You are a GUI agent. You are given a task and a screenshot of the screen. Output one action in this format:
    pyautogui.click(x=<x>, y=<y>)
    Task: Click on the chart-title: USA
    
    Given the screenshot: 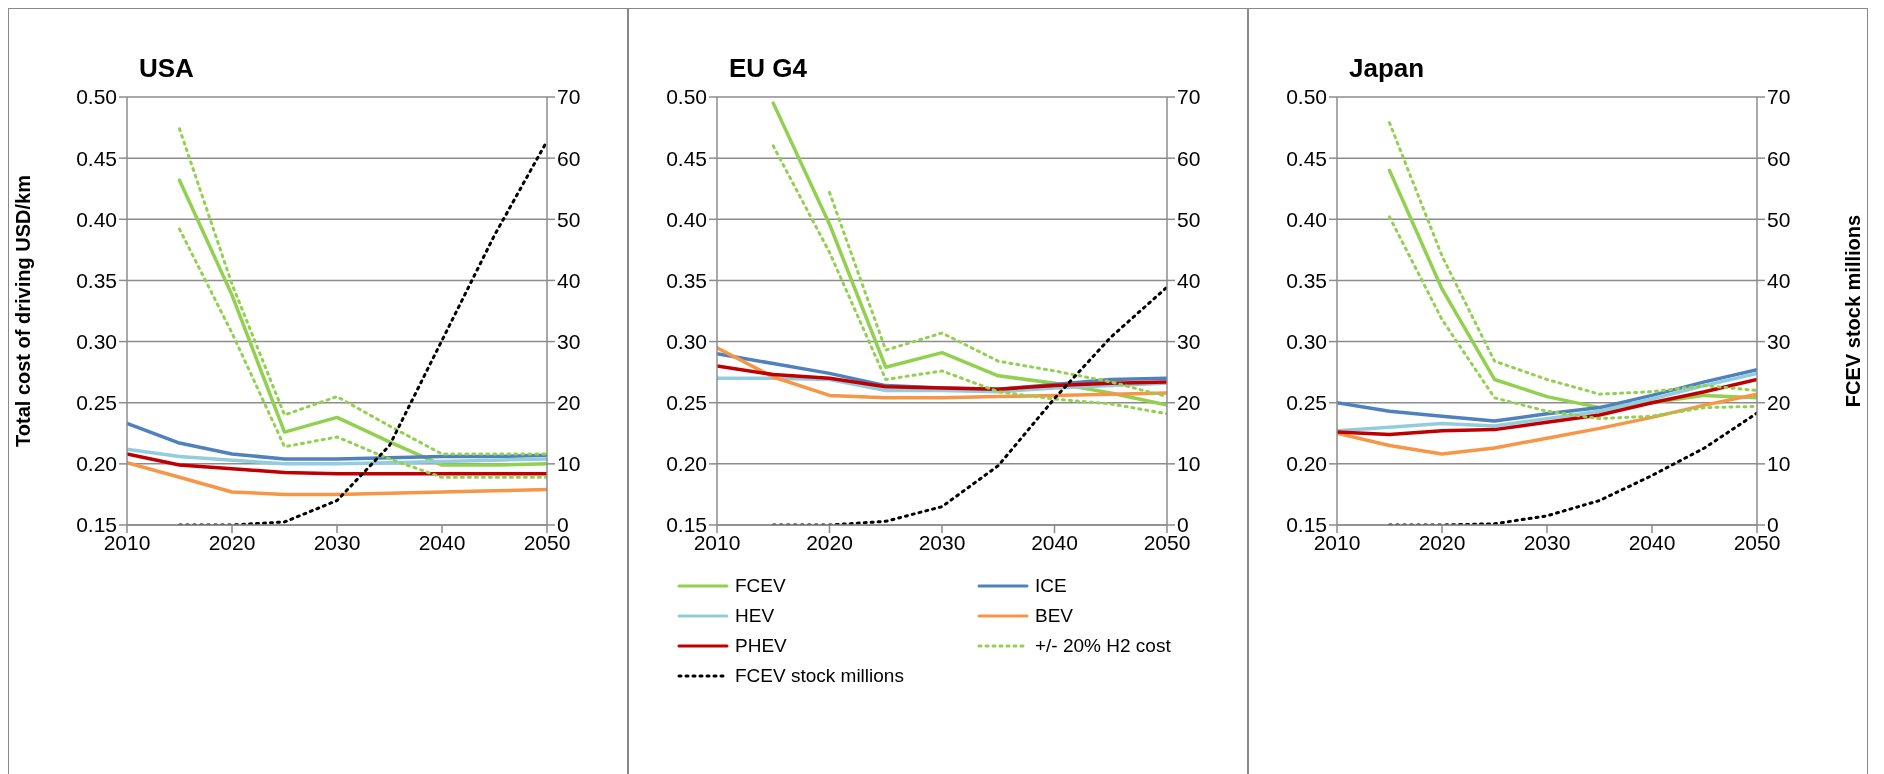 What is the action you would take?
    pyautogui.click(x=166, y=68)
    